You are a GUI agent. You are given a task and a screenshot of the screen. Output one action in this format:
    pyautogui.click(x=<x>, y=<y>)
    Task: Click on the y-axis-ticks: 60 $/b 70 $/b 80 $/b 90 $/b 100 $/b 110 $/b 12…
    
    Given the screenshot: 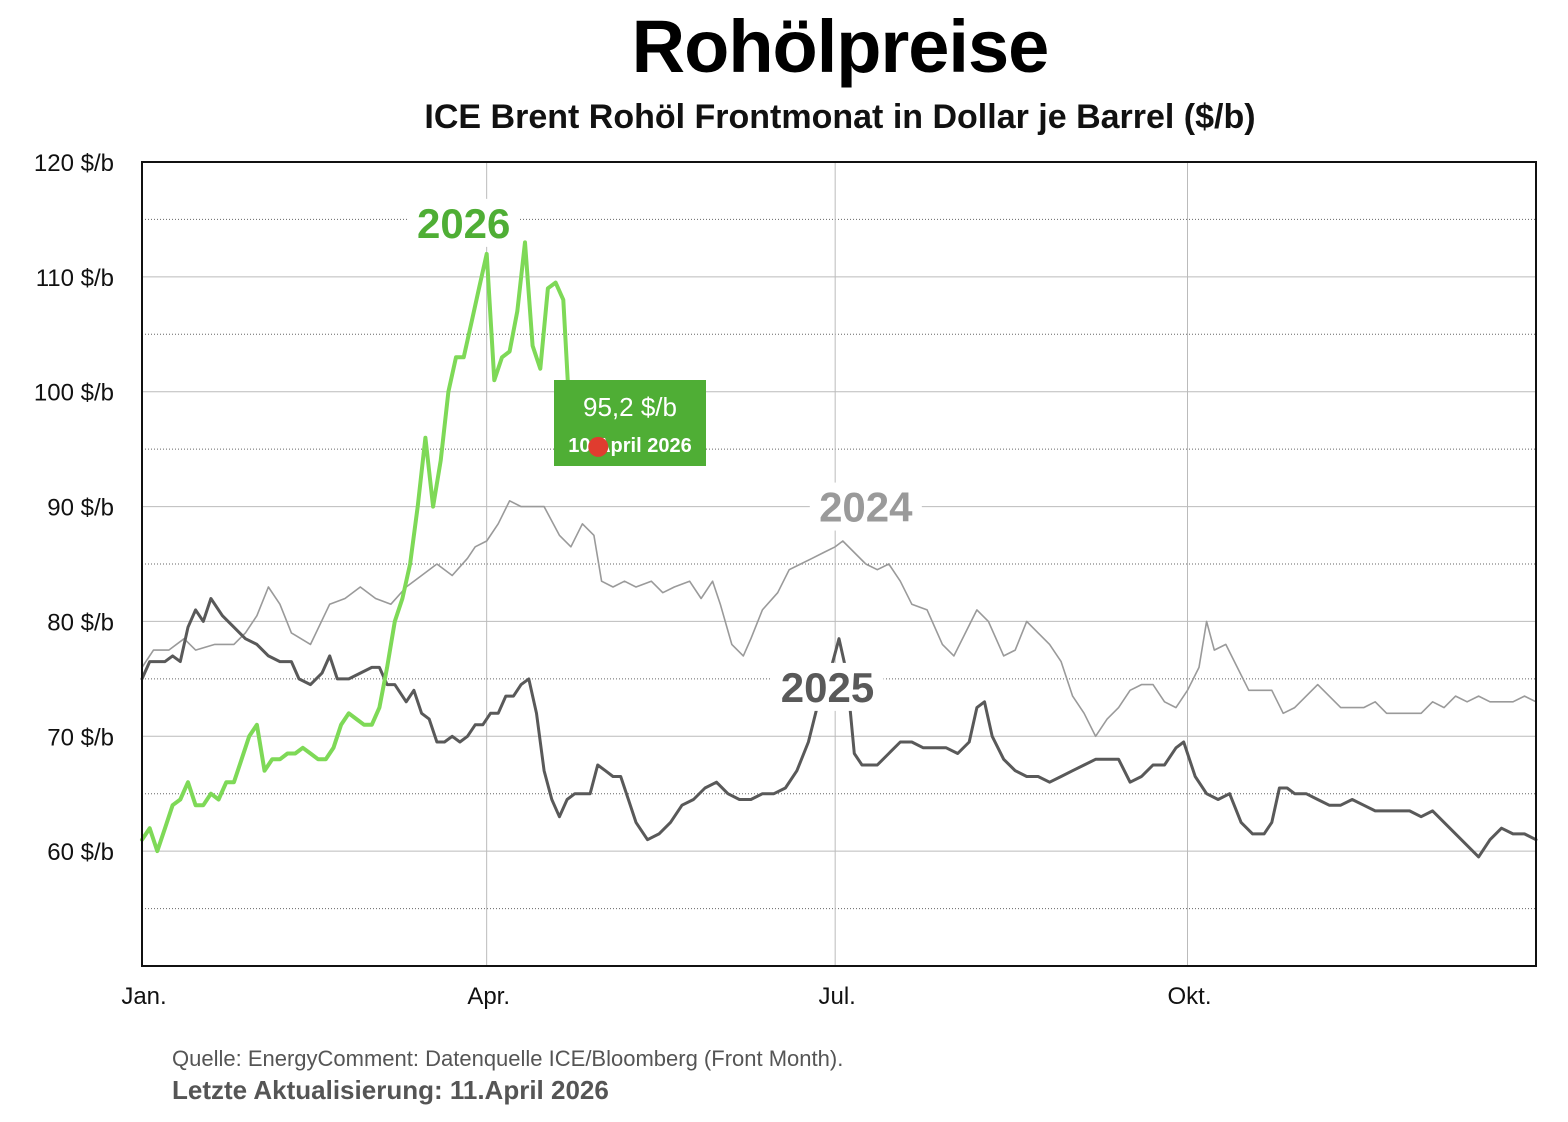 What is the action you would take?
    pyautogui.click(x=74, y=508)
    